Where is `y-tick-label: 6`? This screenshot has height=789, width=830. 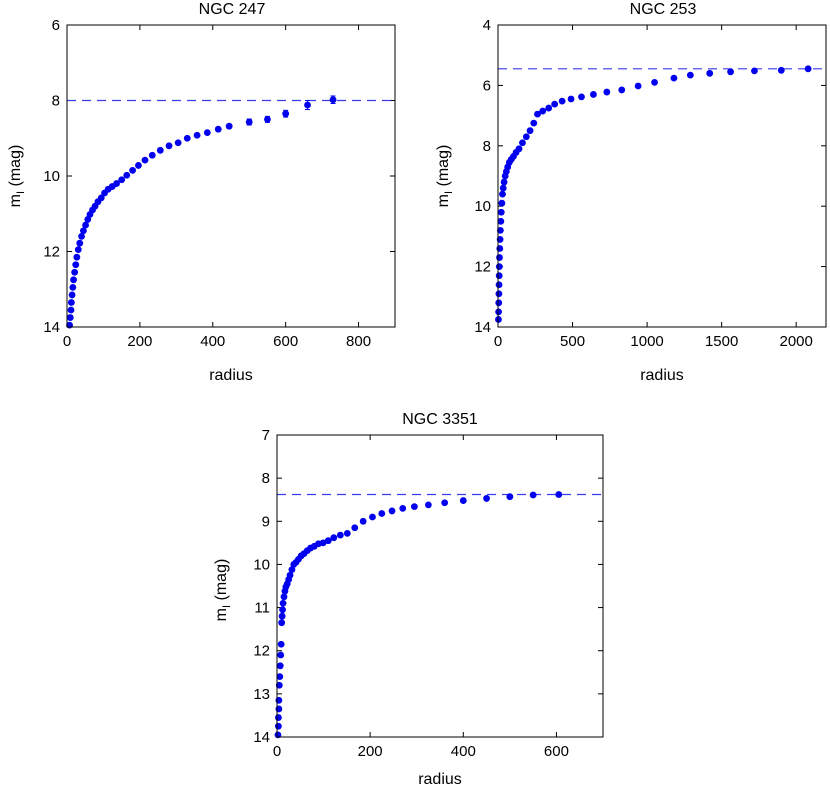
y-tick-label: 6 is located at coordinates (487, 85).